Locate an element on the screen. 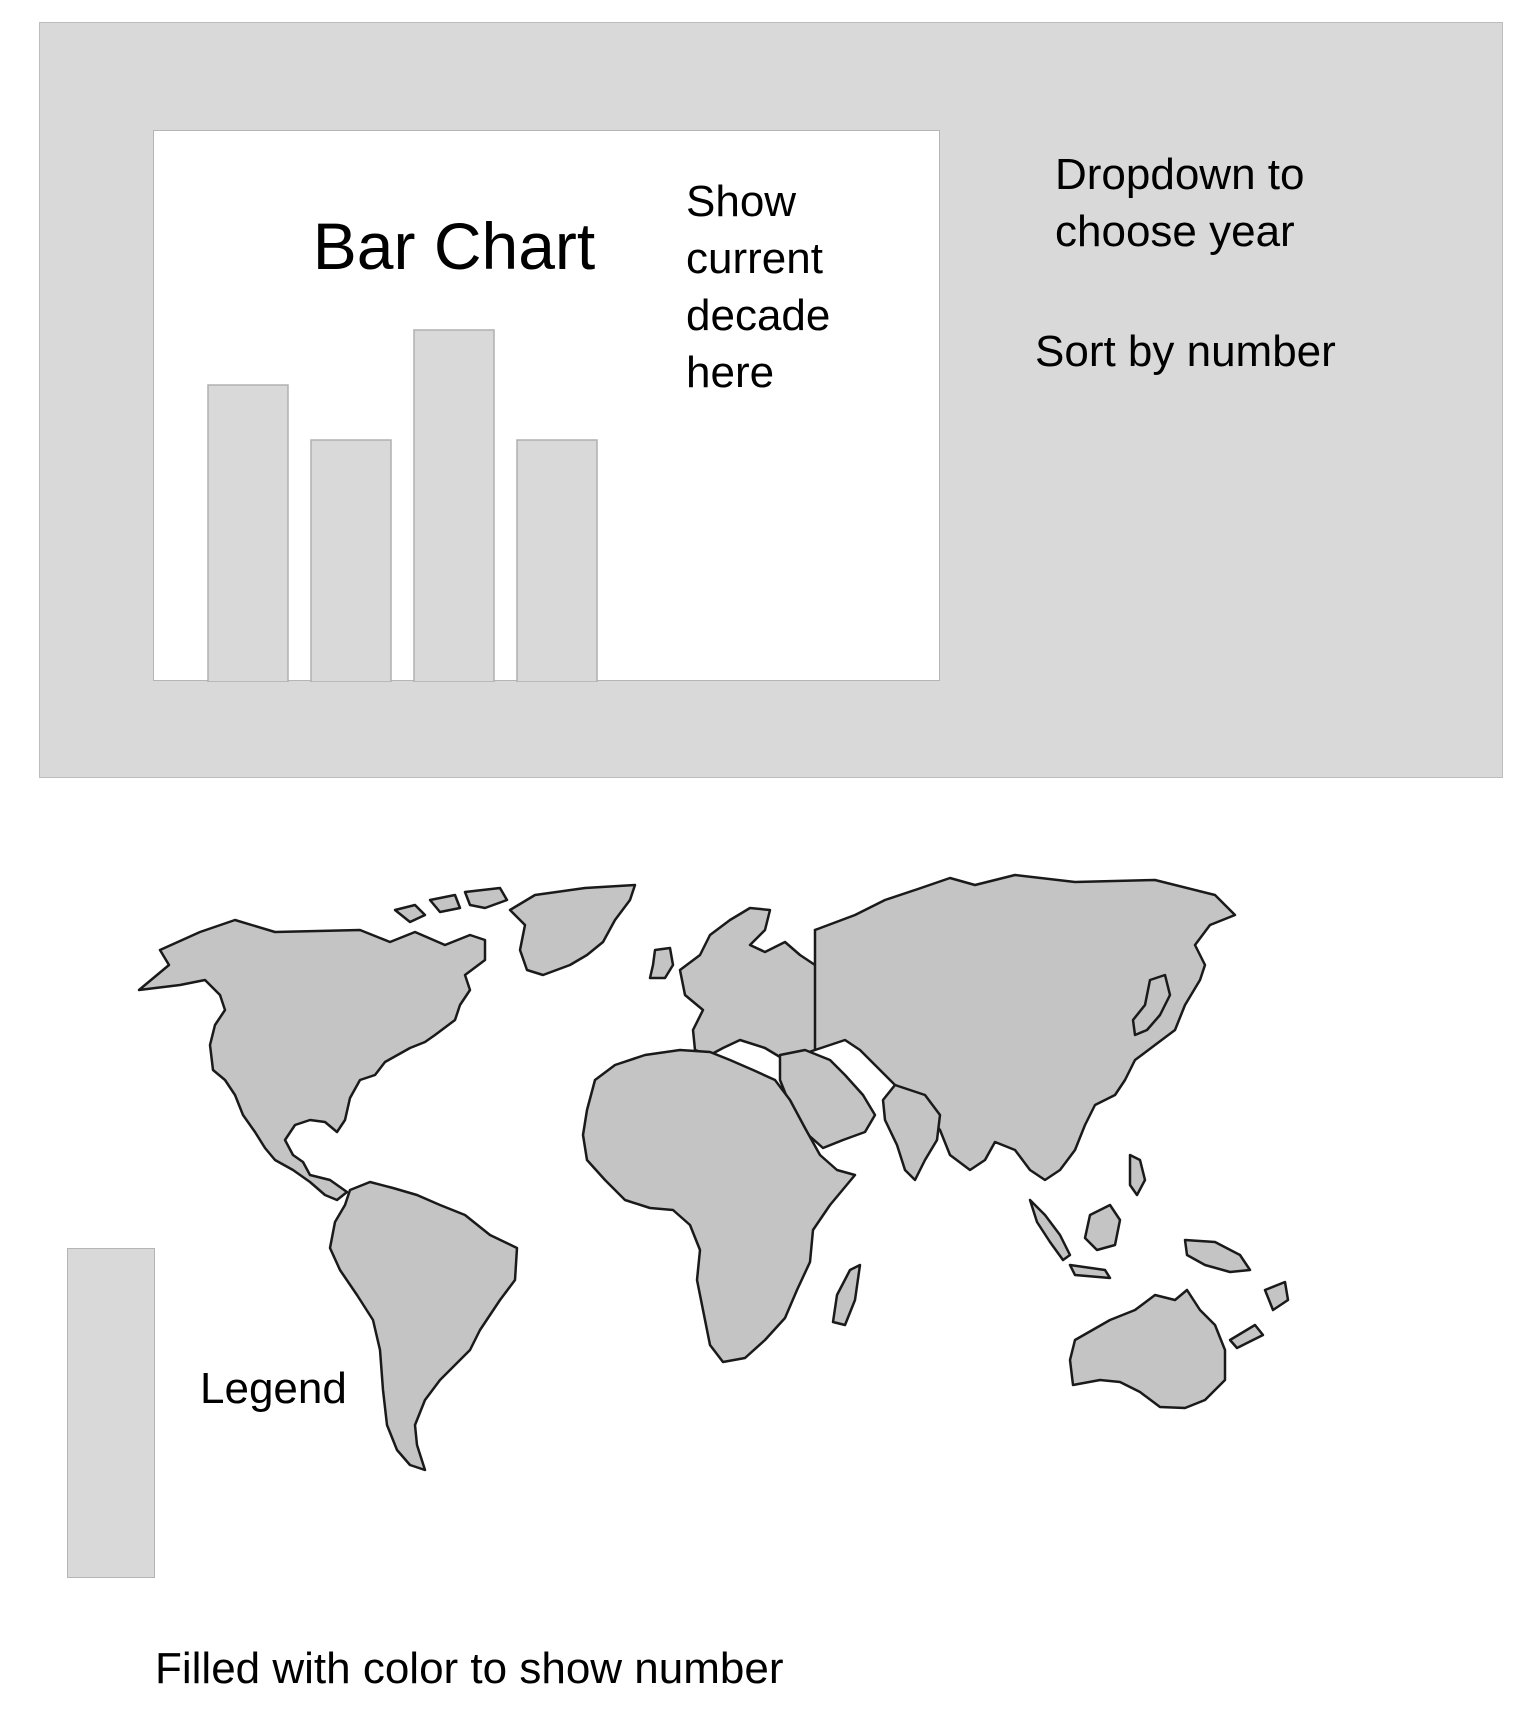  asia is located at coordinates (1025, 1027).